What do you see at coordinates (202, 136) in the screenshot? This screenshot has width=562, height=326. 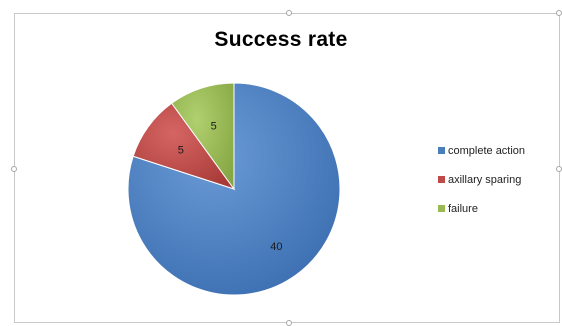 I see `pie-slice-failure` at bounding box center [202, 136].